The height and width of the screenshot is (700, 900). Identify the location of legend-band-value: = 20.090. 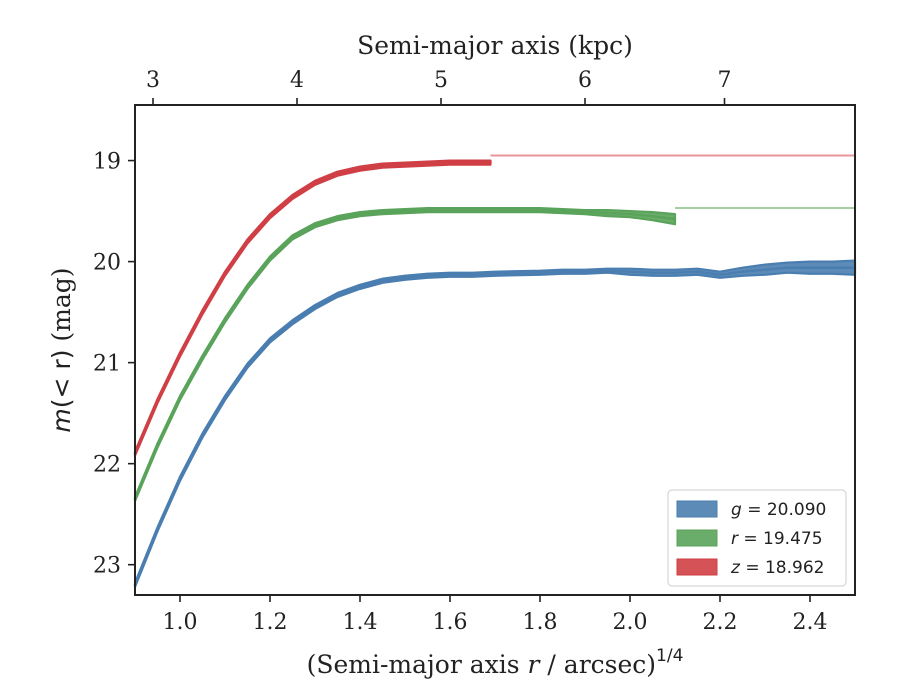
(784, 510).